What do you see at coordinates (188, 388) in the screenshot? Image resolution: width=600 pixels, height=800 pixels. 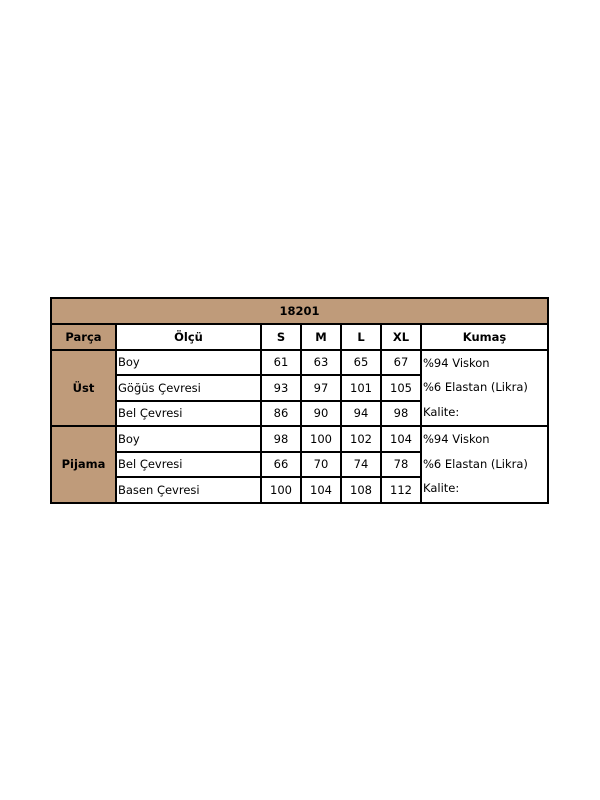 I see `measure-cell: Göğüs Çevresi` at bounding box center [188, 388].